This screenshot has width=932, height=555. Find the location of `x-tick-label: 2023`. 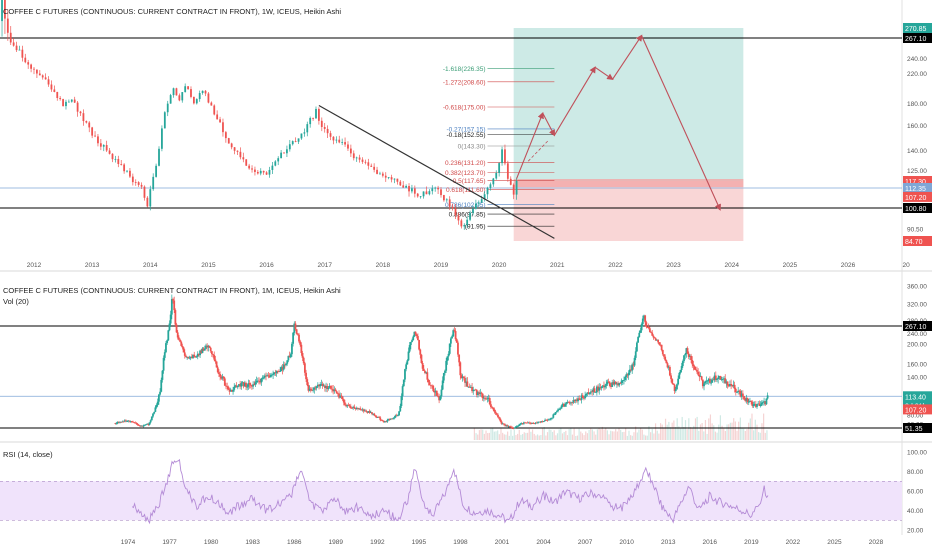

x-tick-label: 2023 is located at coordinates (673, 265).